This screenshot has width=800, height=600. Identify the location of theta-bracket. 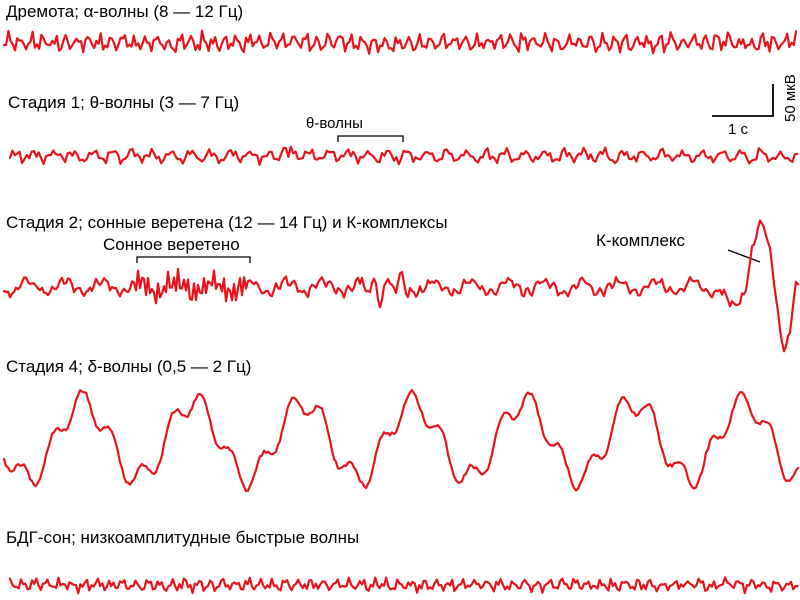
(370, 138).